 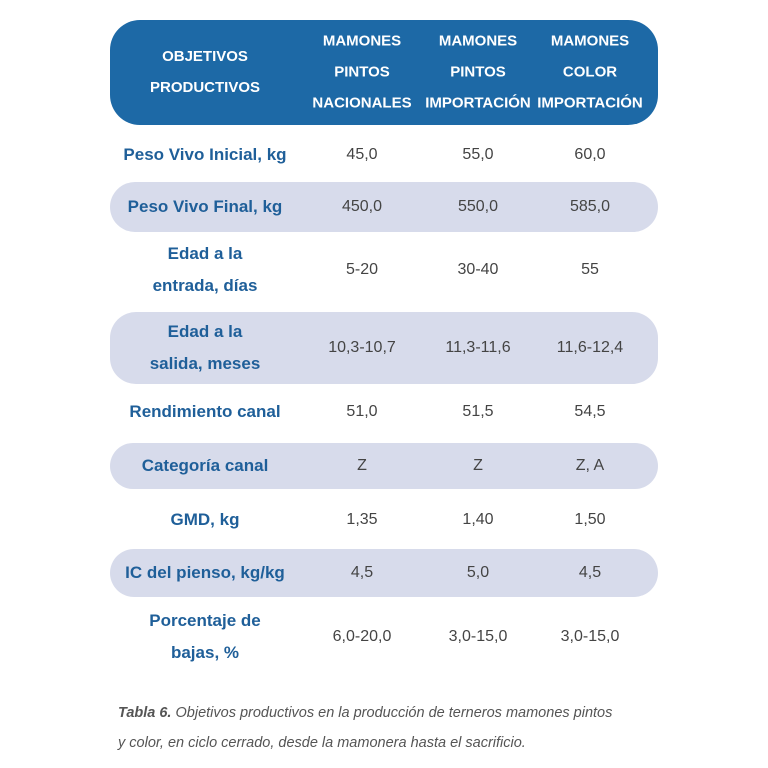 I want to click on value-cell: 55, so click(x=590, y=269).